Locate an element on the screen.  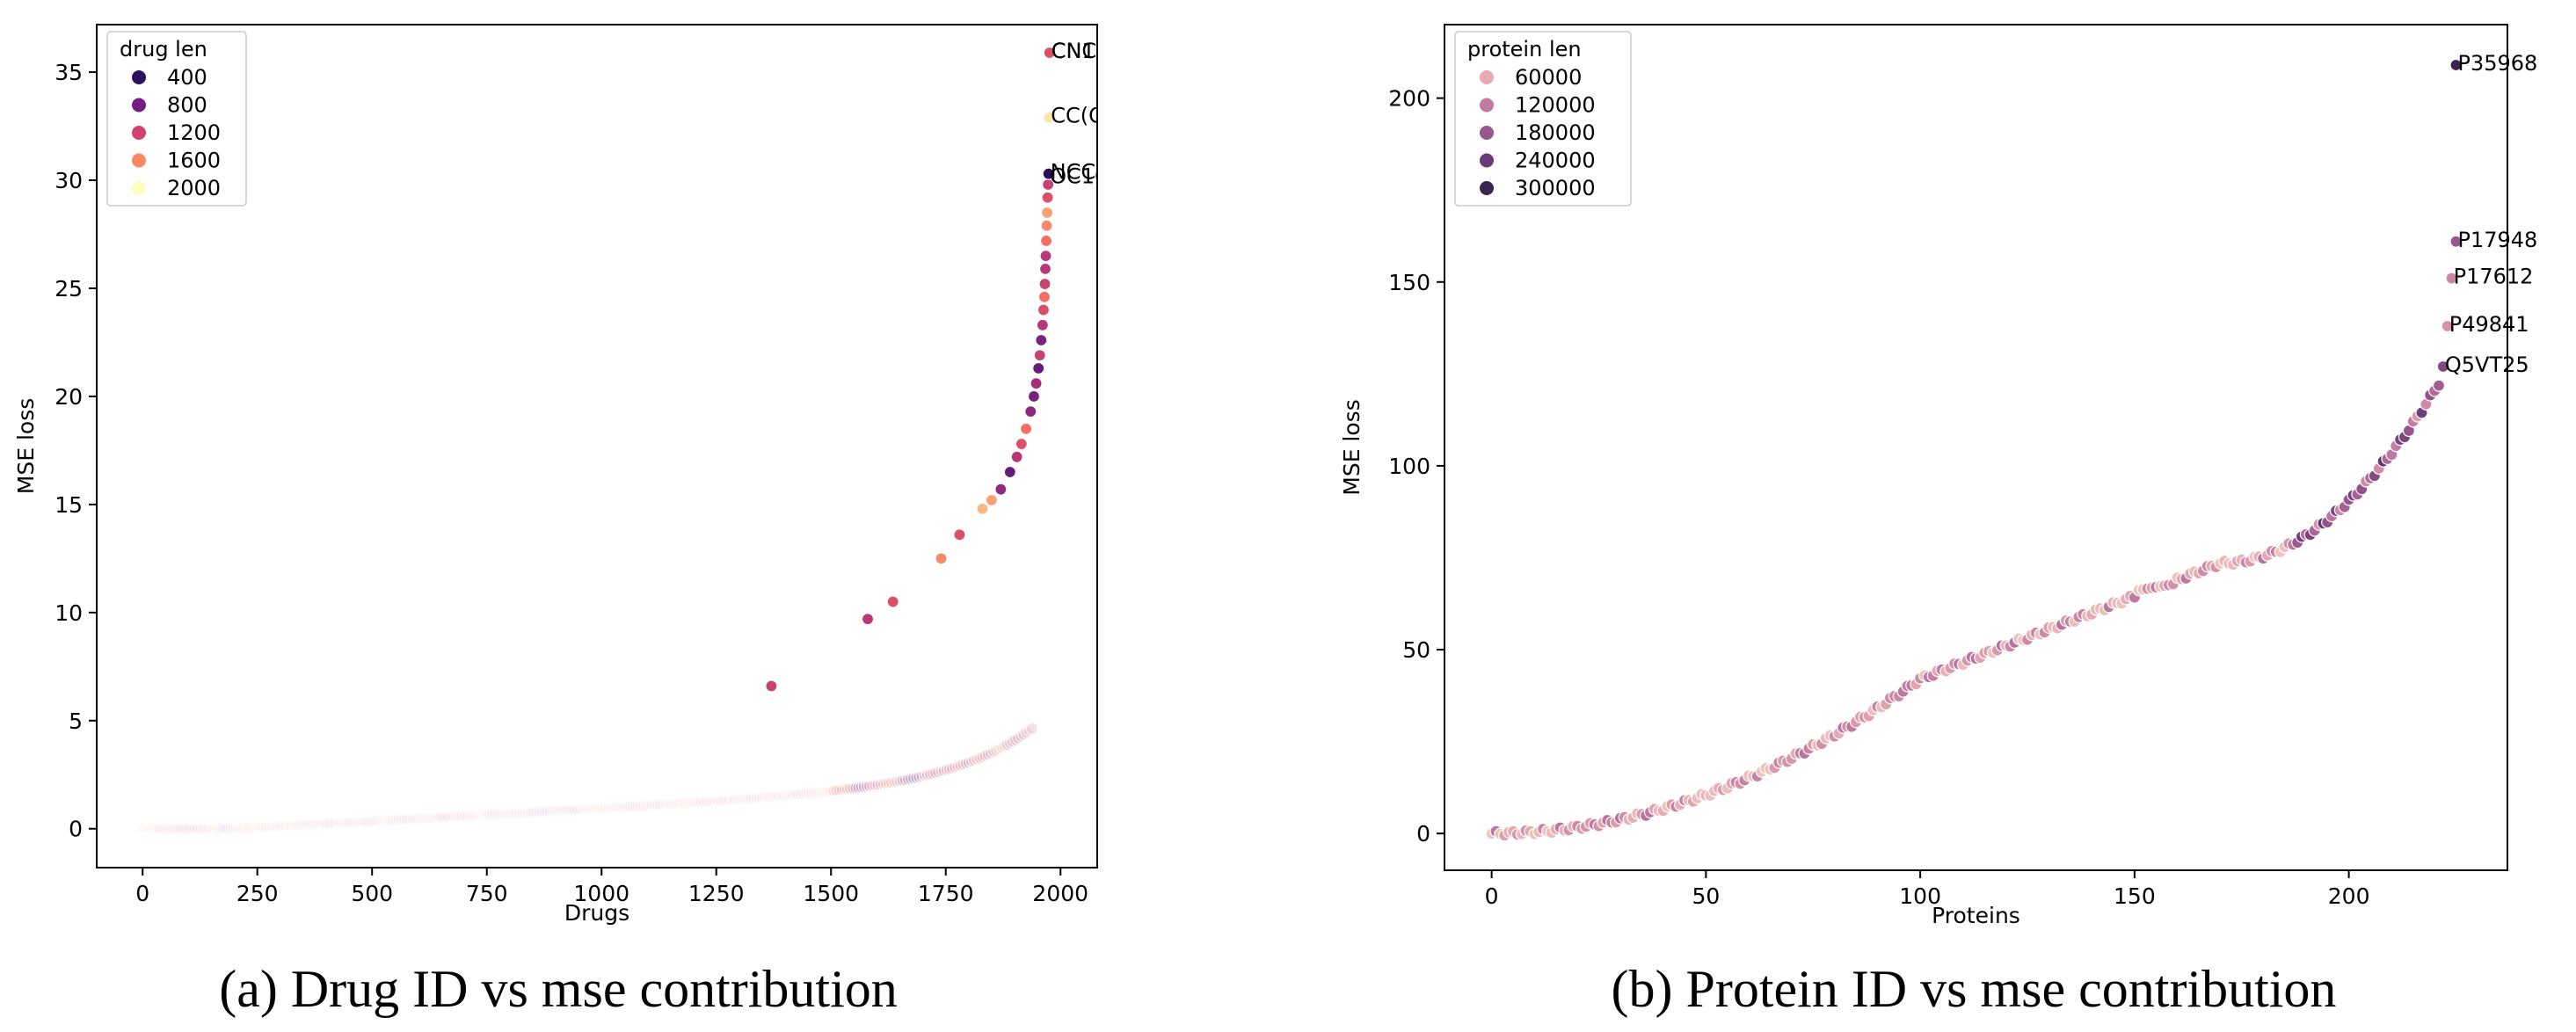
point-annotation: Q5VT25 is located at coordinates (2487, 364).